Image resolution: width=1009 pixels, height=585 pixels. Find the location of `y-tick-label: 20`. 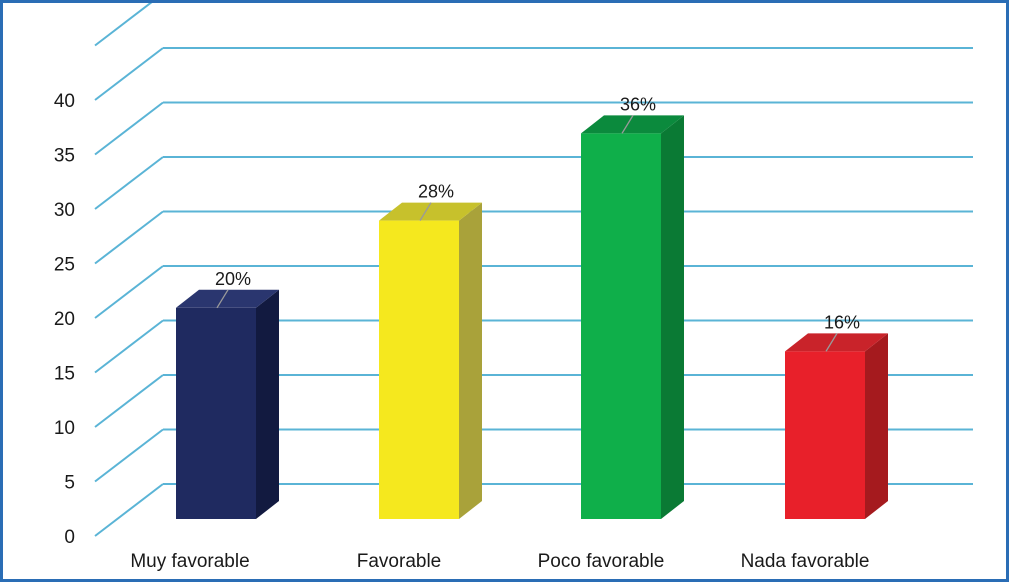

y-tick-label: 20 is located at coordinates (64, 319).